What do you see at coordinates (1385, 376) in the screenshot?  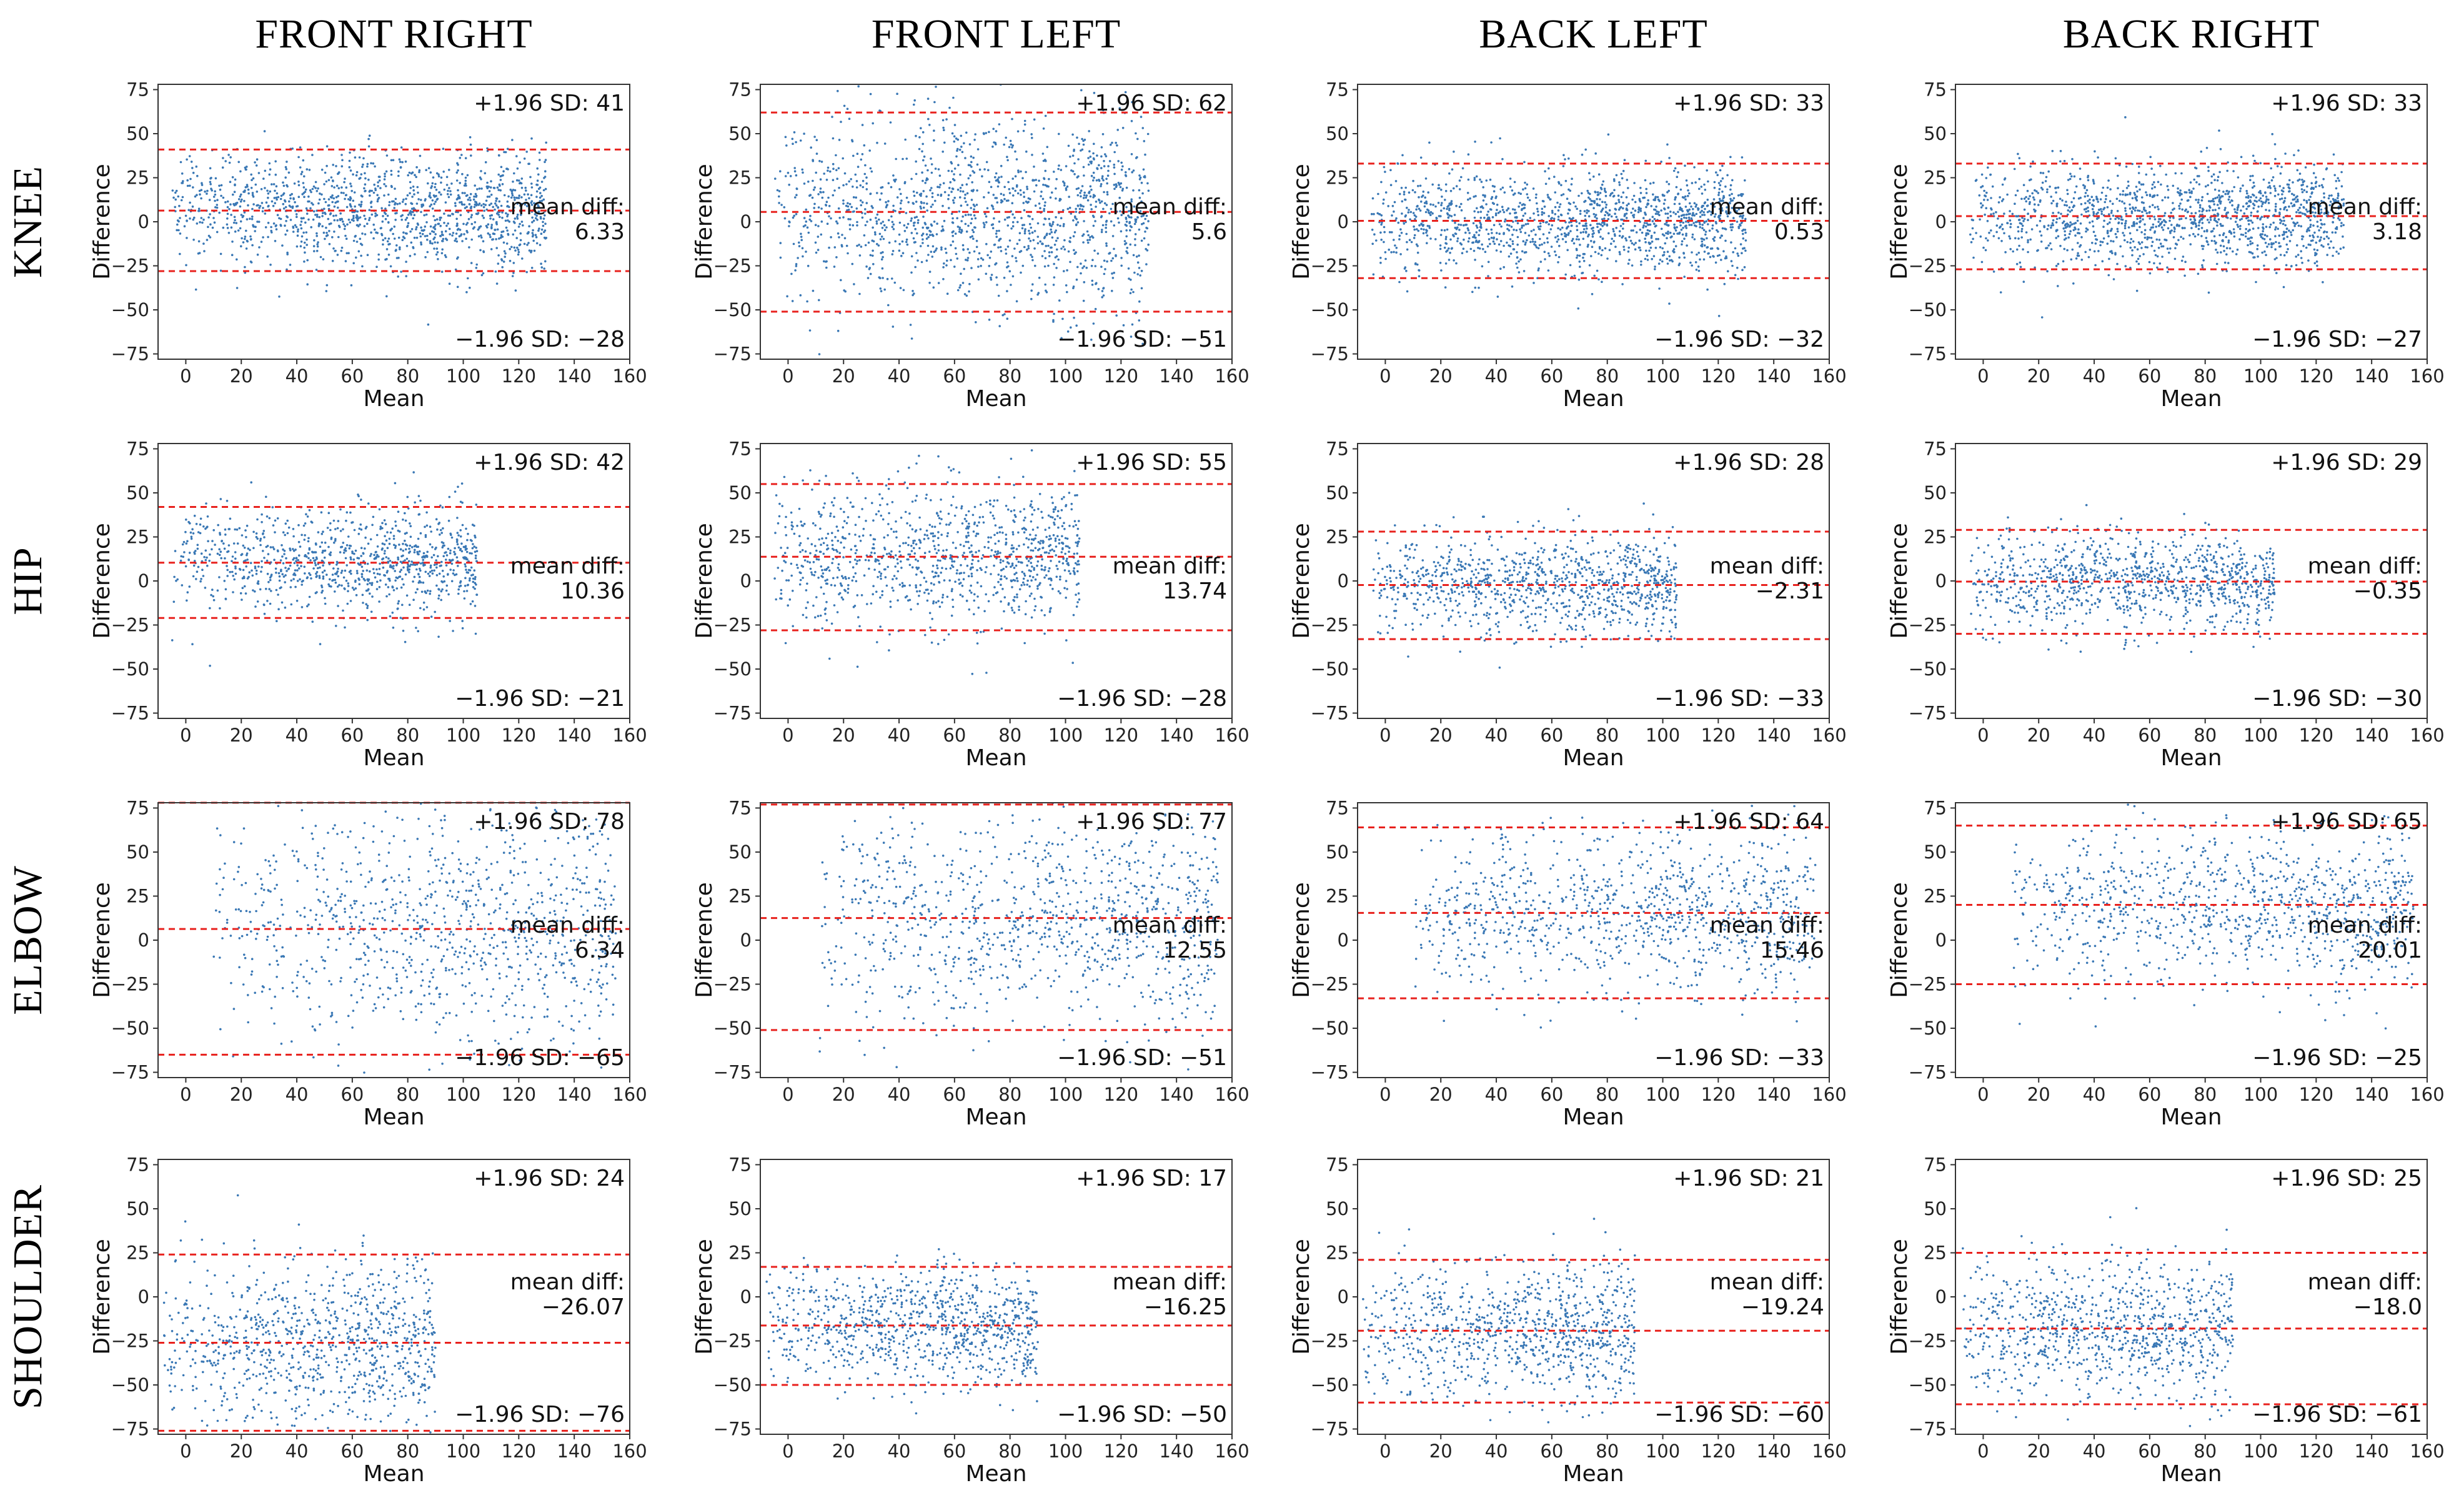 I see `panel-knee-back-left-xtick-label: 0` at bounding box center [1385, 376].